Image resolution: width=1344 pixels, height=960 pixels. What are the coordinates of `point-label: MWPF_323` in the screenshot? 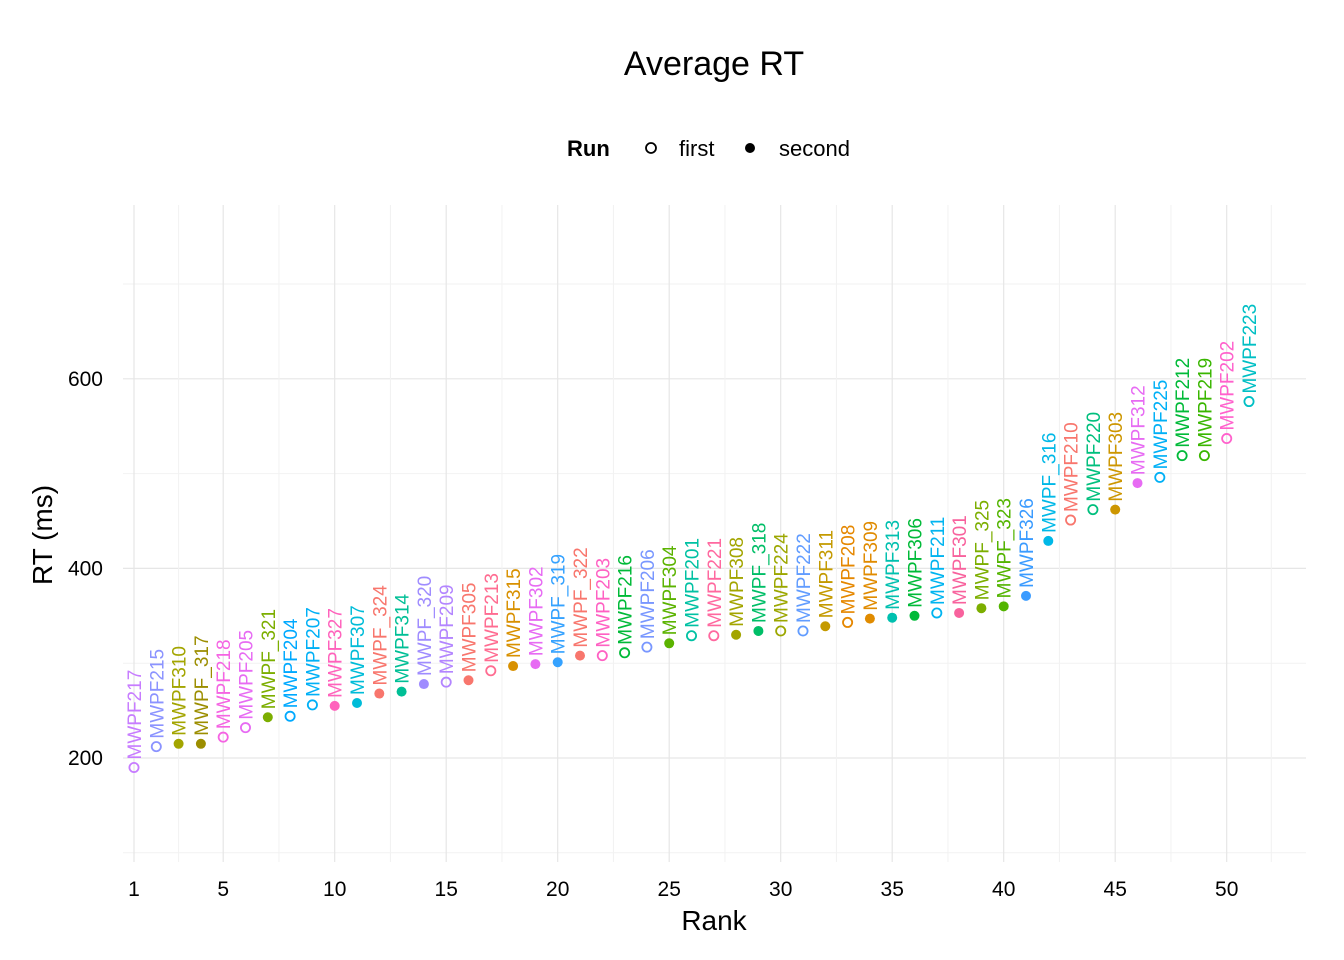 It's located at (1005, 548).